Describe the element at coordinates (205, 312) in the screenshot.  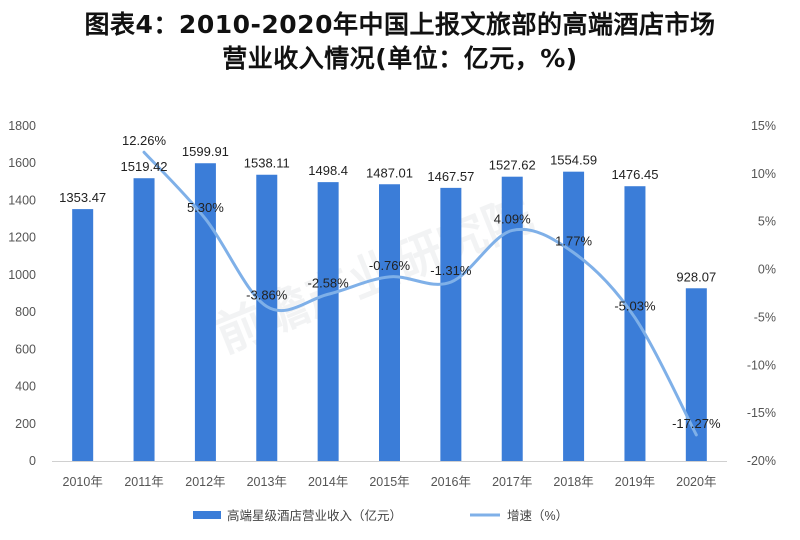
I see `bar-2012年` at that location.